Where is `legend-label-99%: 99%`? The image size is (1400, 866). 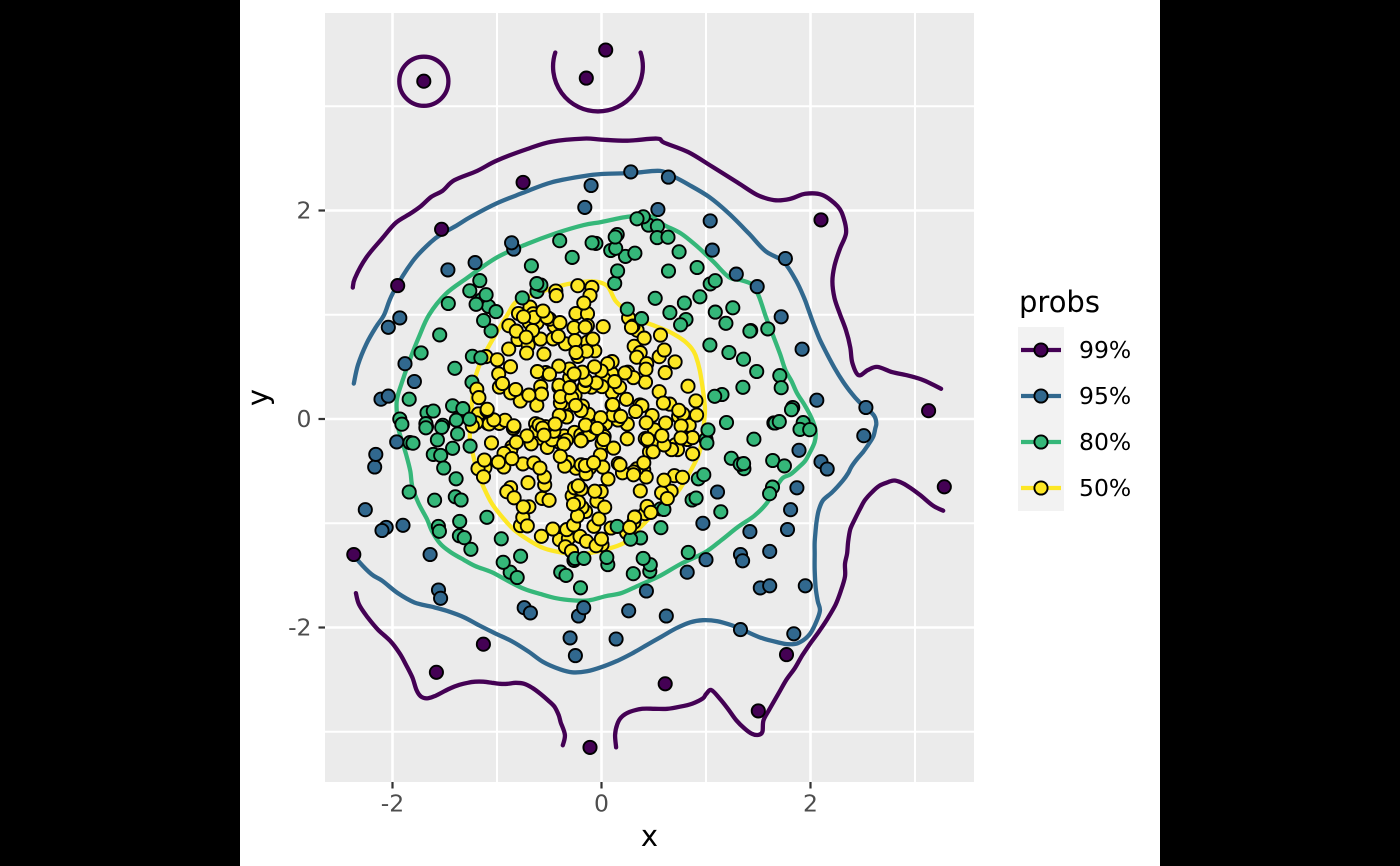 legend-label-99%: 99% is located at coordinates (1105, 350).